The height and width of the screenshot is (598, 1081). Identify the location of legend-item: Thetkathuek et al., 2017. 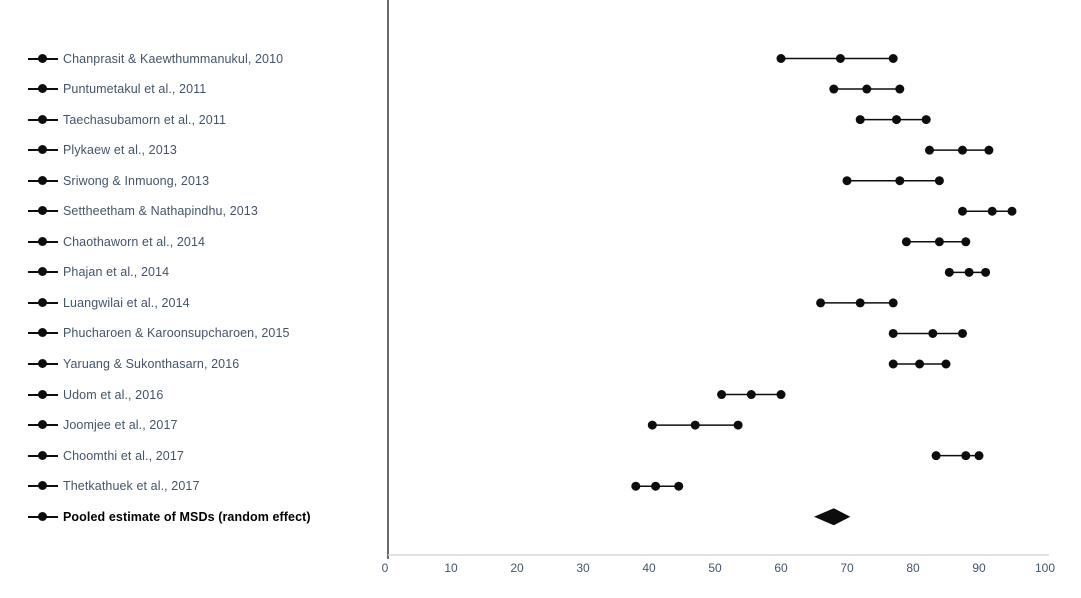
(114, 486).